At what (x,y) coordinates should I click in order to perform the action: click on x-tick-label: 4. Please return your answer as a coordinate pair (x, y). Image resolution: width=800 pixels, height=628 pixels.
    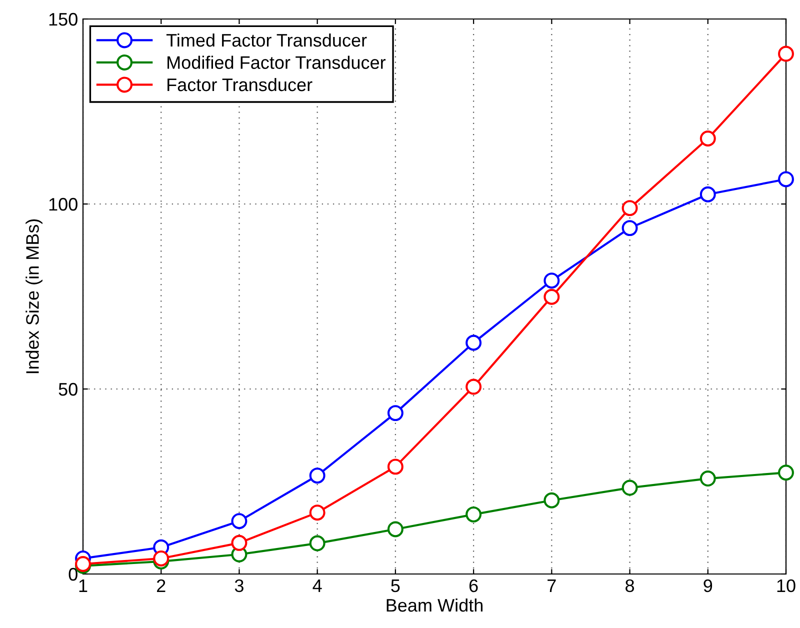
    Looking at the image, I should click on (317, 586).